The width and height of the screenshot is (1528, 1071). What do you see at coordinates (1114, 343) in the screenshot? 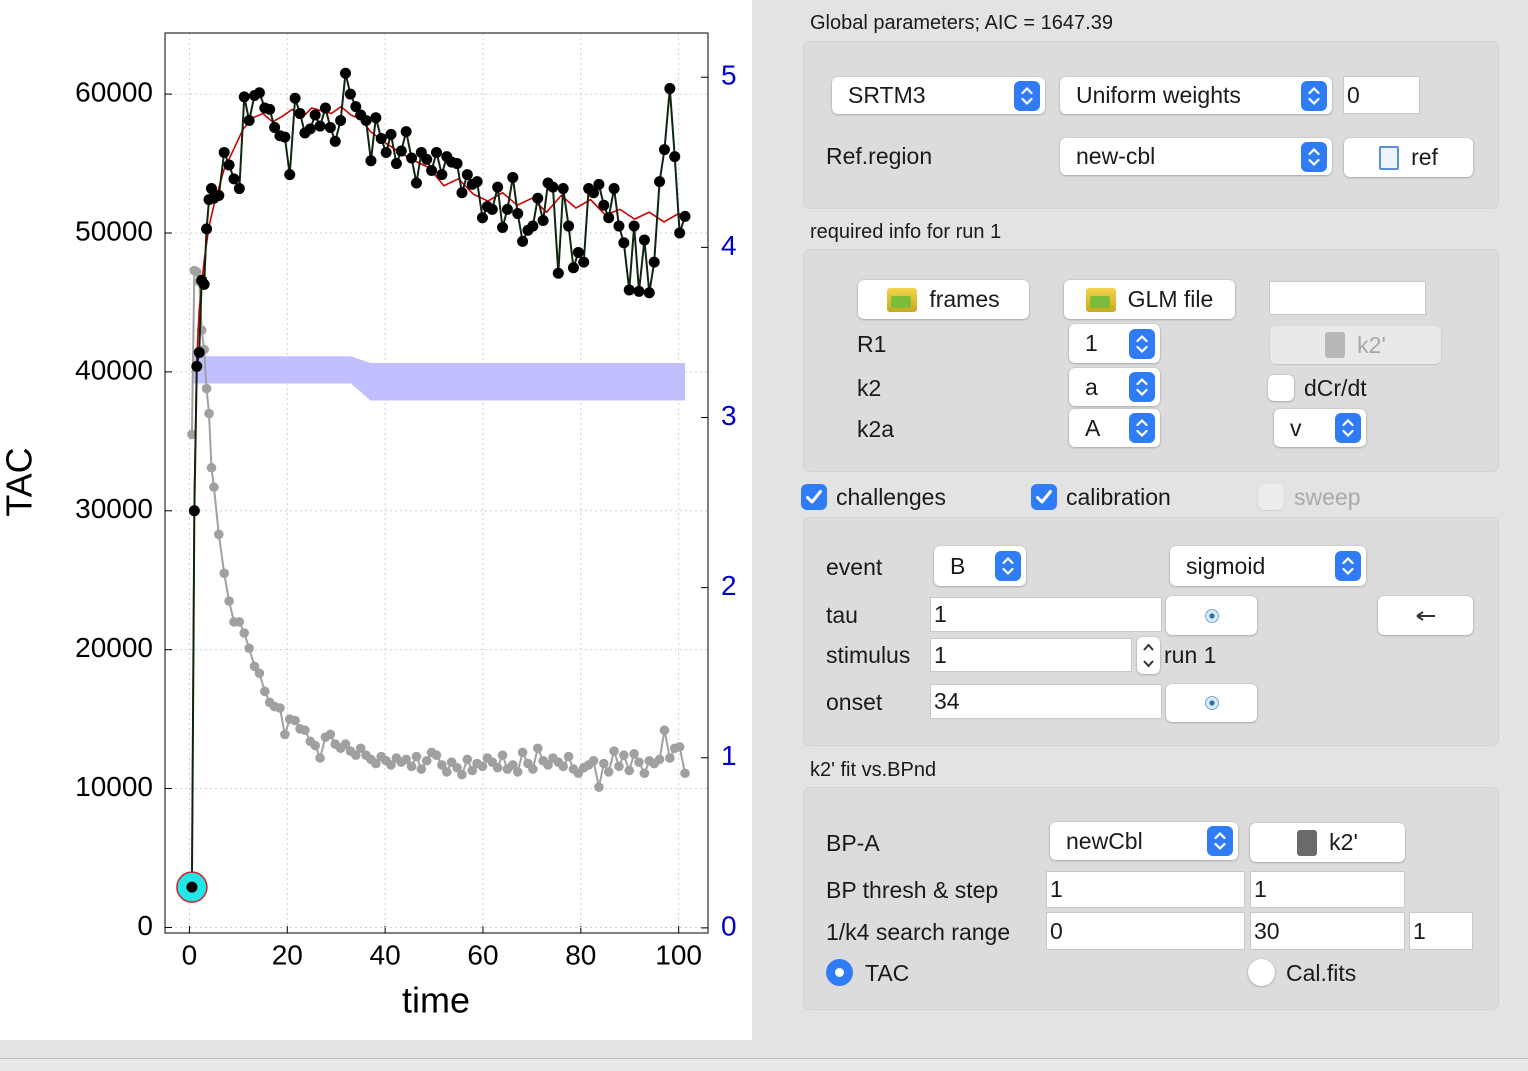
I see `r1-select: 1` at bounding box center [1114, 343].